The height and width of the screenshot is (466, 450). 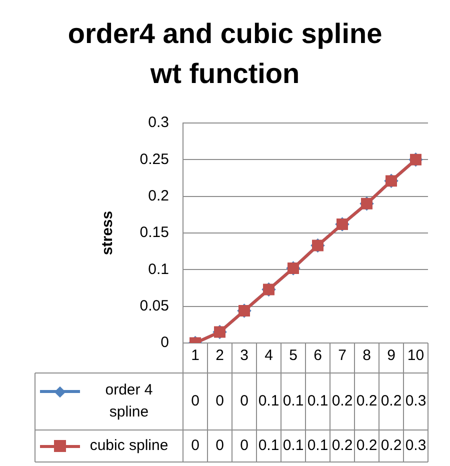 I want to click on legend-label: order 4 spline, so click(x=129, y=401).